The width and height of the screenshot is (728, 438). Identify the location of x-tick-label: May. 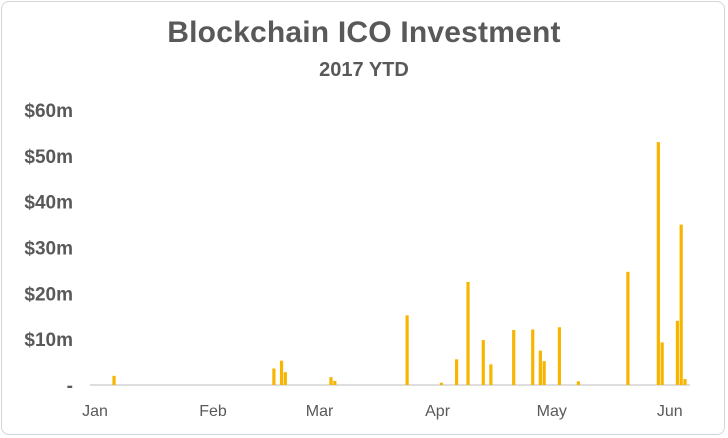
(552, 411).